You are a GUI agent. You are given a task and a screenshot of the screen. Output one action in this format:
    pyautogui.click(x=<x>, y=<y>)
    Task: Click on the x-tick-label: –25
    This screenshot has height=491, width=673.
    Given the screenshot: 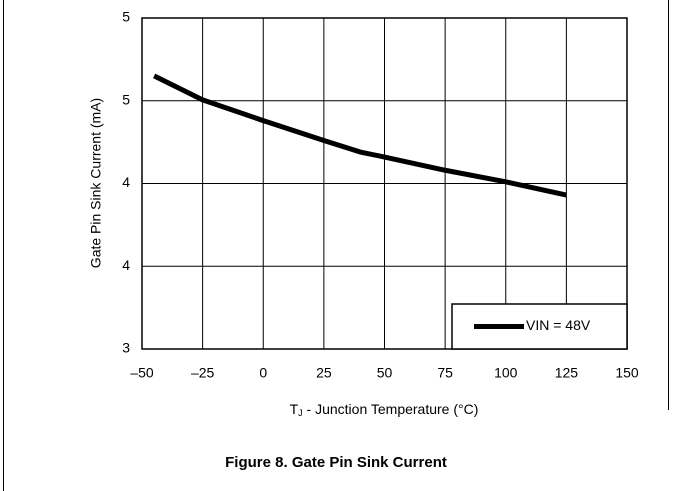 What is the action you would take?
    pyautogui.click(x=203, y=373)
    